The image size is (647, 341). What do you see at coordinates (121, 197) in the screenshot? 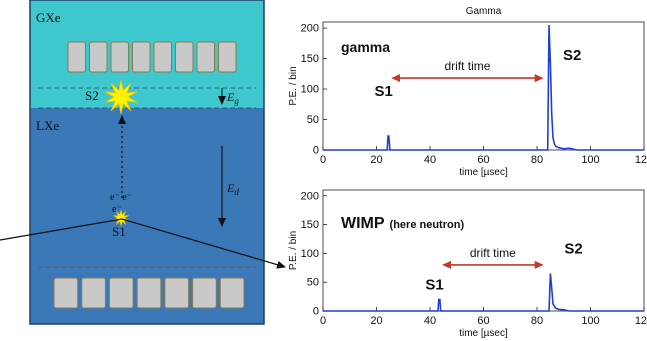
I see `electrons-label: e⁻ e⁻` at bounding box center [121, 197].